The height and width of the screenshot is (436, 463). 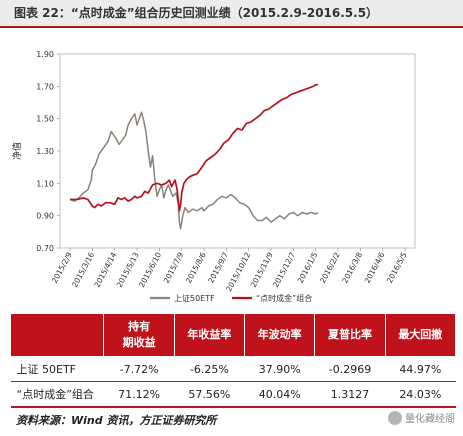 What do you see at coordinates (231, 298) in the screenshot?
I see `legend: 上证50ETF “点时成金”组合` at bounding box center [231, 298].